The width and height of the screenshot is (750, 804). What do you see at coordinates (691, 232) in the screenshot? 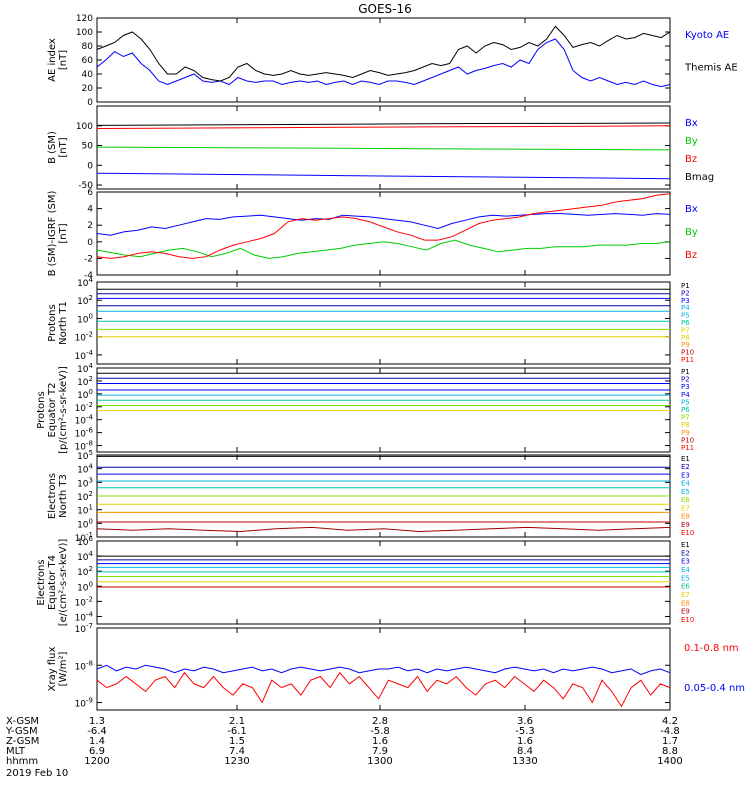
I see `legend-entry: By` at bounding box center [691, 232].